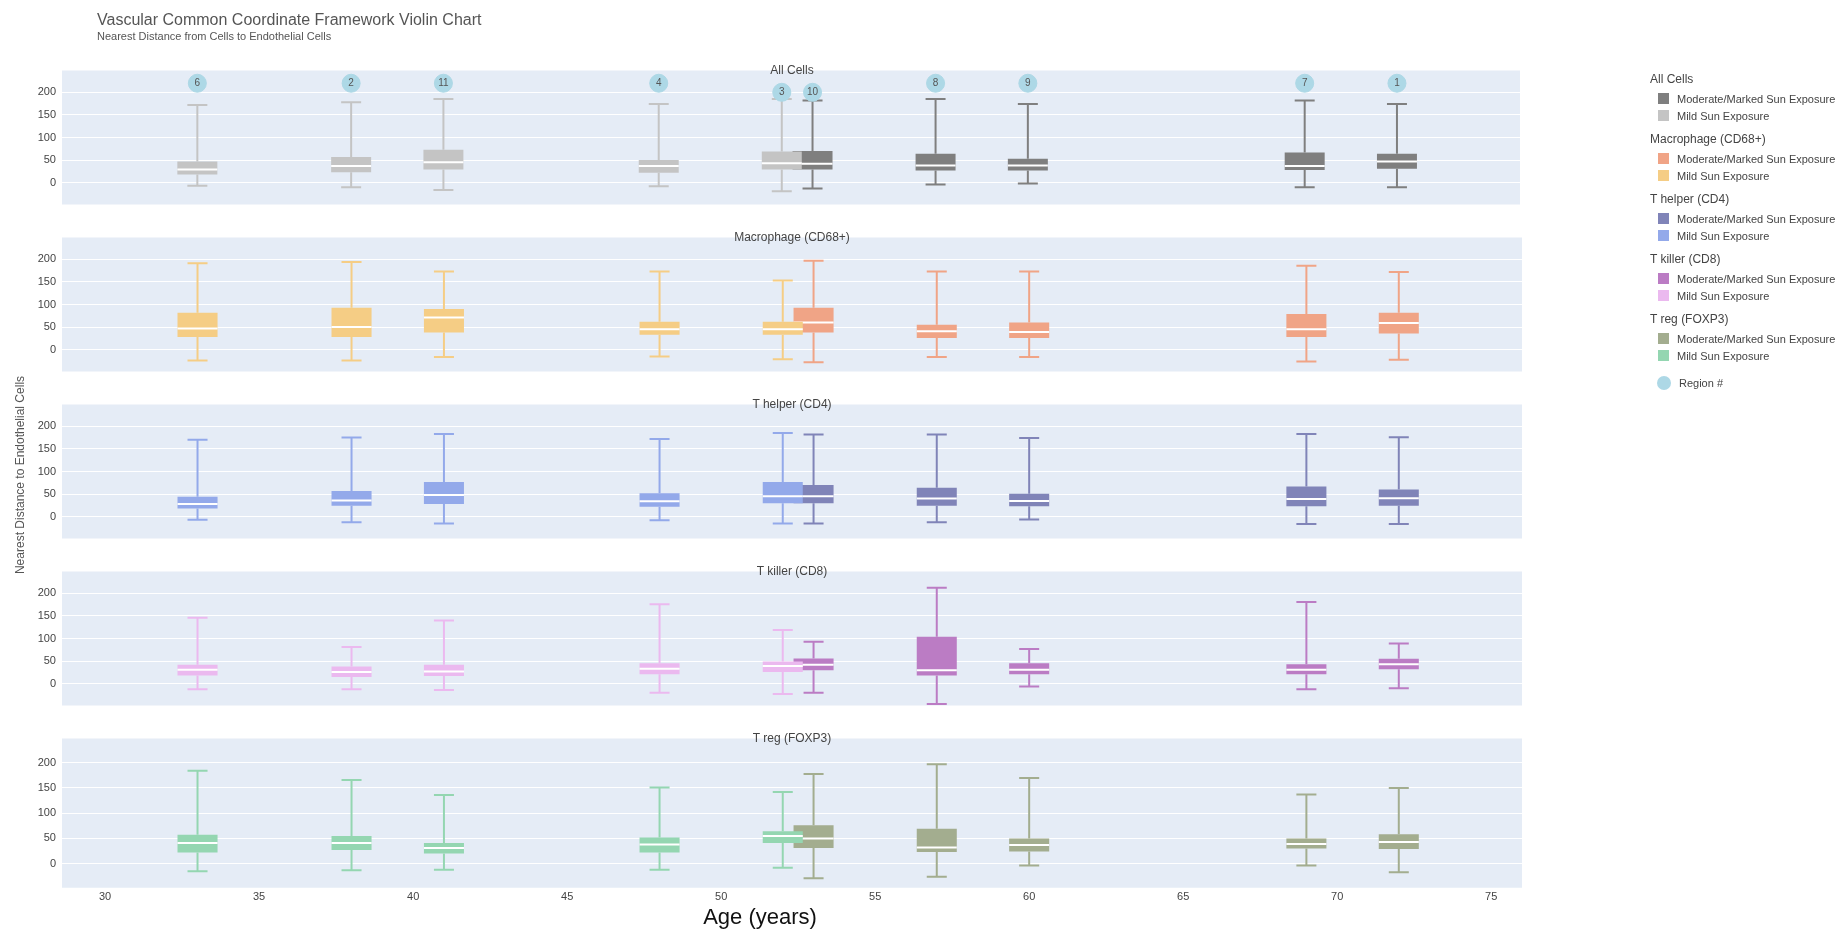  What do you see at coordinates (1690, 199) in the screenshot?
I see `legend-title: T helper (CD4)` at bounding box center [1690, 199].